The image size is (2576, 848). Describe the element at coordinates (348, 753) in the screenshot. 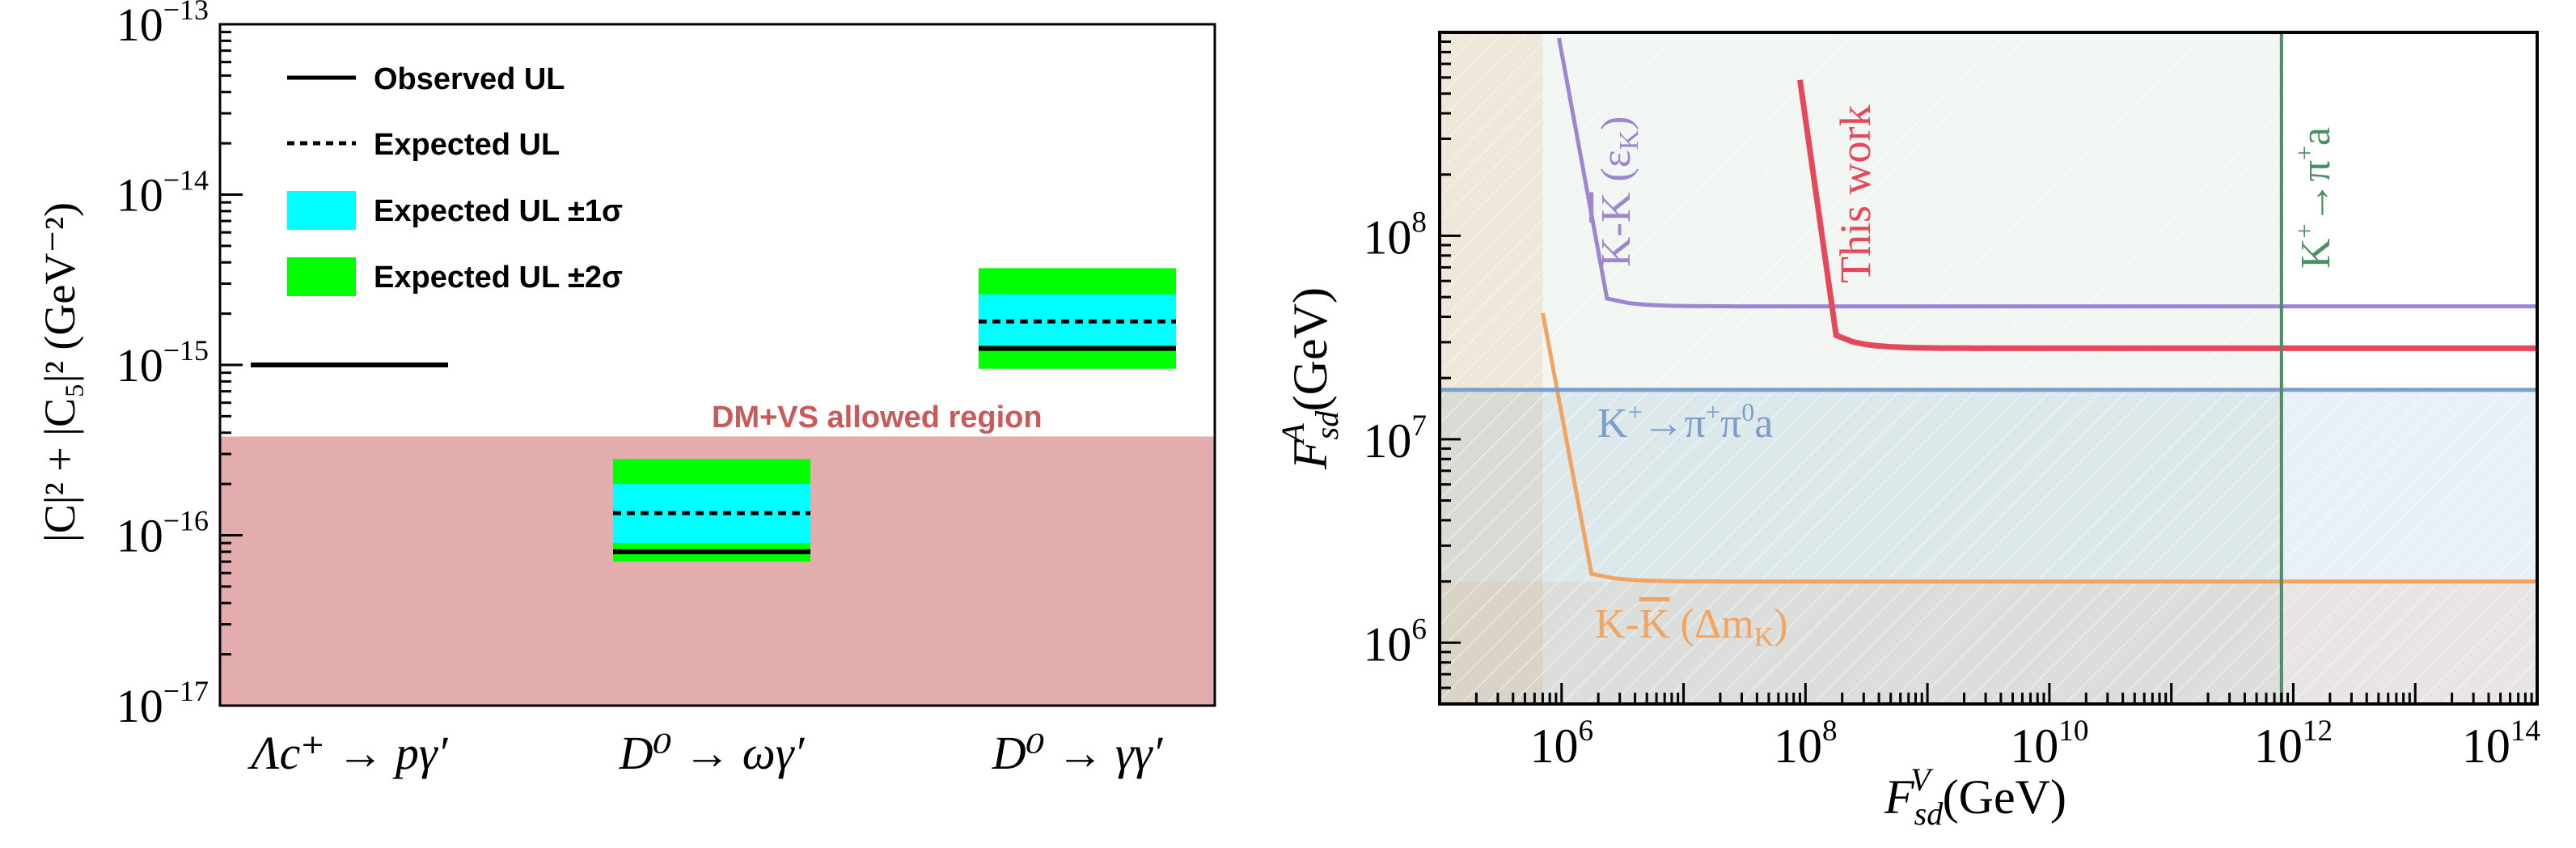

I see `category-label-lambdac: Λc⁺ → pγ′` at that location.